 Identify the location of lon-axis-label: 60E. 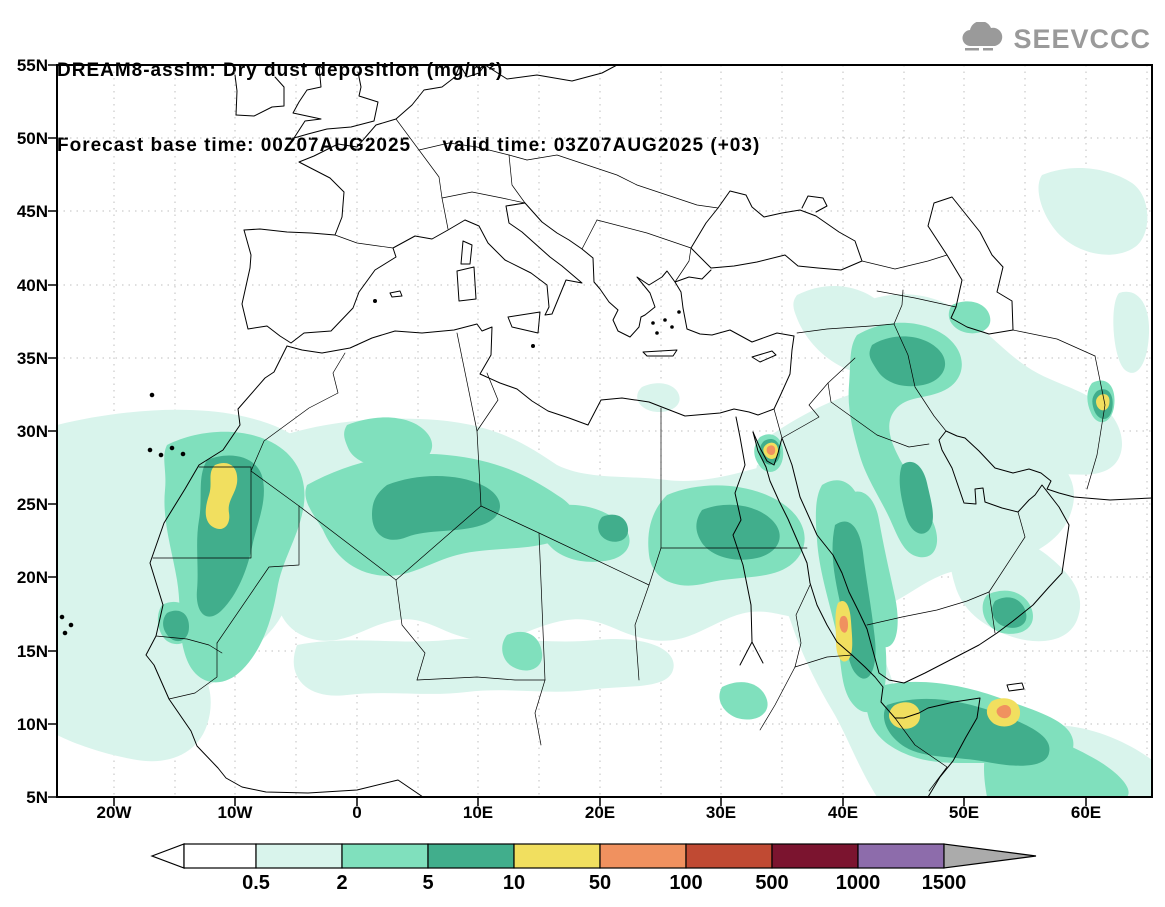
(1086, 812).